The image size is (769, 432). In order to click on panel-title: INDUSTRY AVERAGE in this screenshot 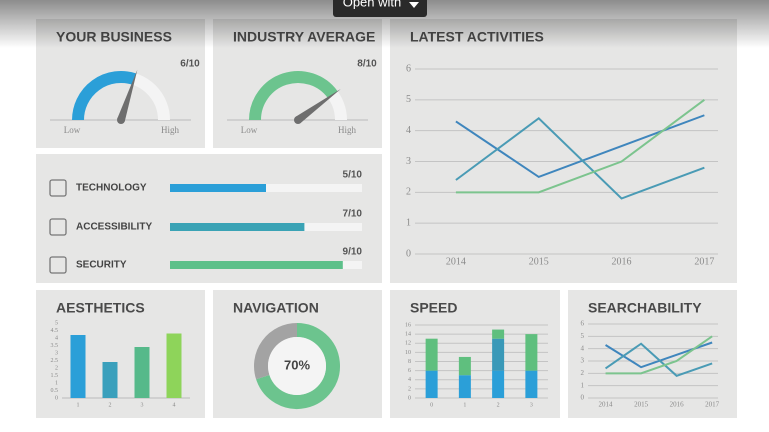, I will do `click(304, 37)`.